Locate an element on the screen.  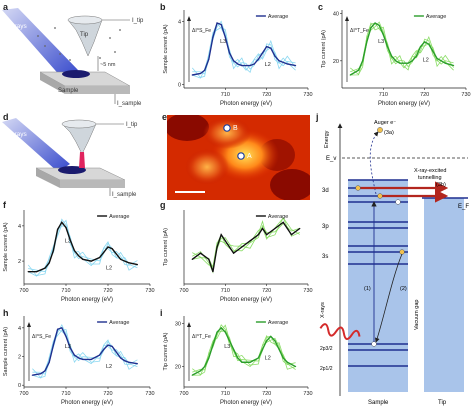
delta-label: ΔI^S_Fe is located at coordinates (41, 337).